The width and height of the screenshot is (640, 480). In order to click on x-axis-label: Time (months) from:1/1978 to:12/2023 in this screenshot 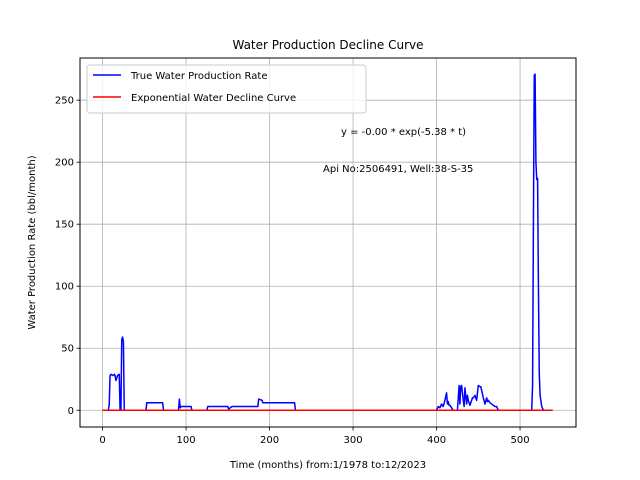, I will do `click(327, 465)`.